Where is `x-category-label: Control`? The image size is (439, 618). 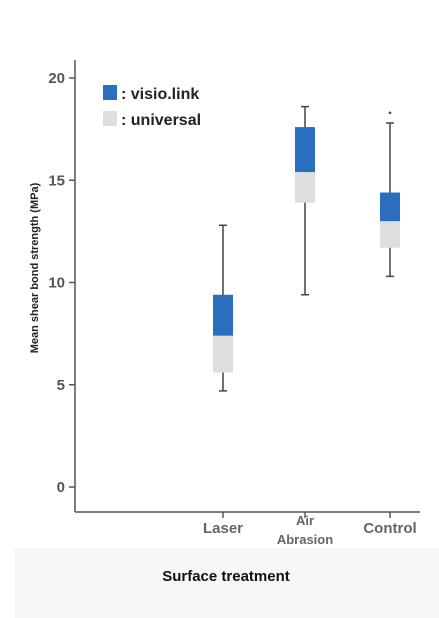 x-category-label: Control is located at coordinates (389, 528).